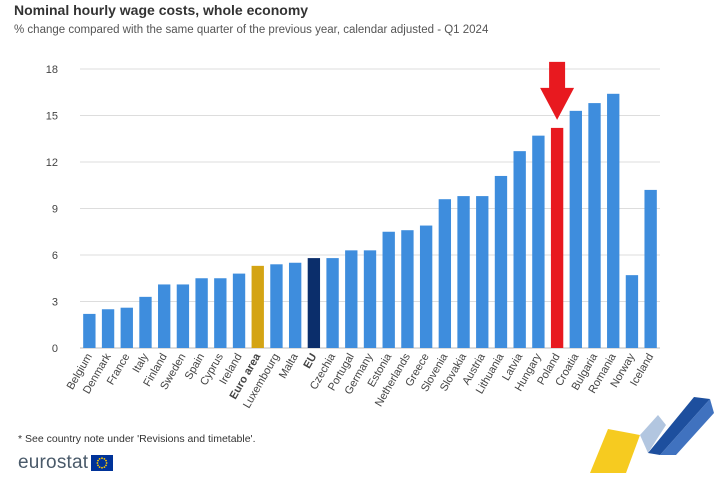 Image resolution: width=720 pixels, height=480 pixels. What do you see at coordinates (102, 463) in the screenshot?
I see `eu-flag-icon` at bounding box center [102, 463].